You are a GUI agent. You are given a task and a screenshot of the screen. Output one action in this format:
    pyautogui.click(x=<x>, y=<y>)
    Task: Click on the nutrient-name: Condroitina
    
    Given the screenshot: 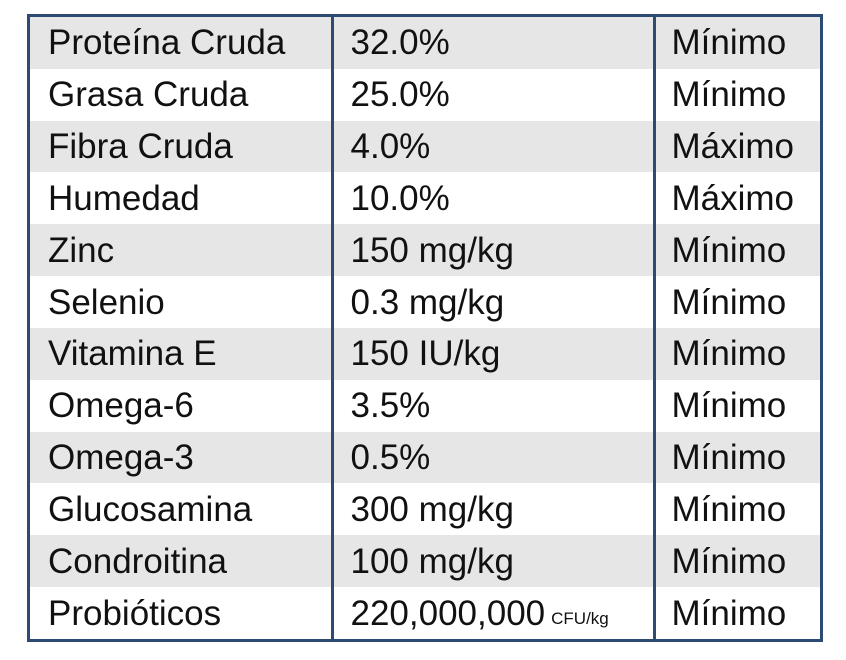 What is the action you would take?
    pyautogui.click(x=182, y=561)
    